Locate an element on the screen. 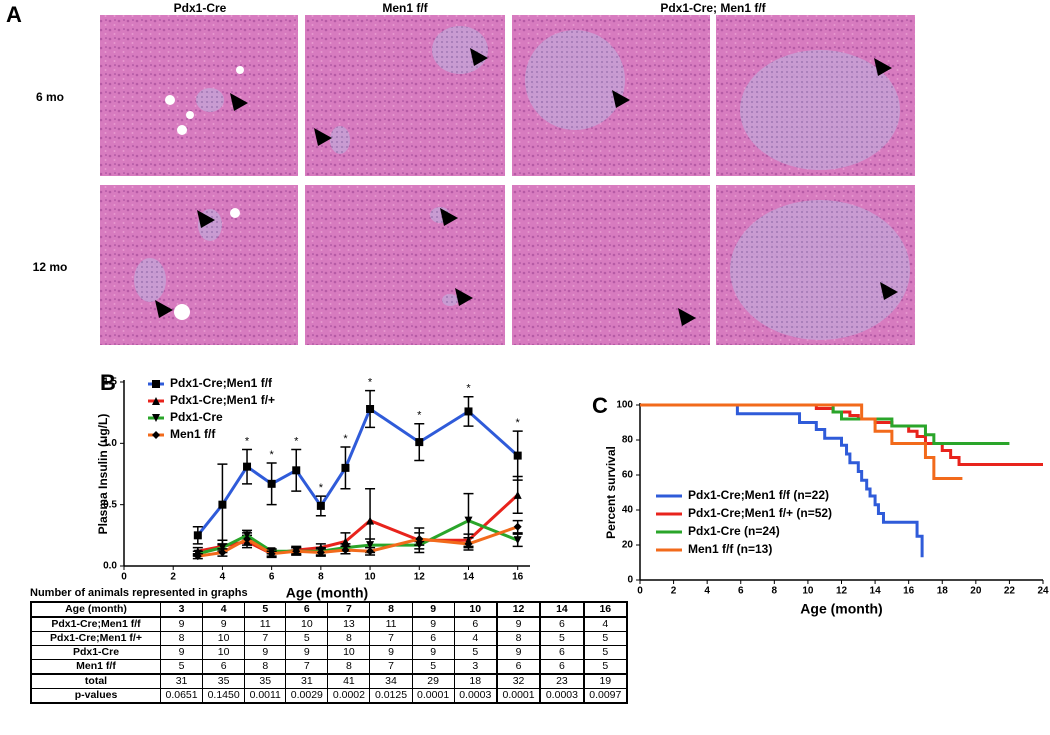 The image size is (1050, 735). table-cell: 13 is located at coordinates (349, 624).